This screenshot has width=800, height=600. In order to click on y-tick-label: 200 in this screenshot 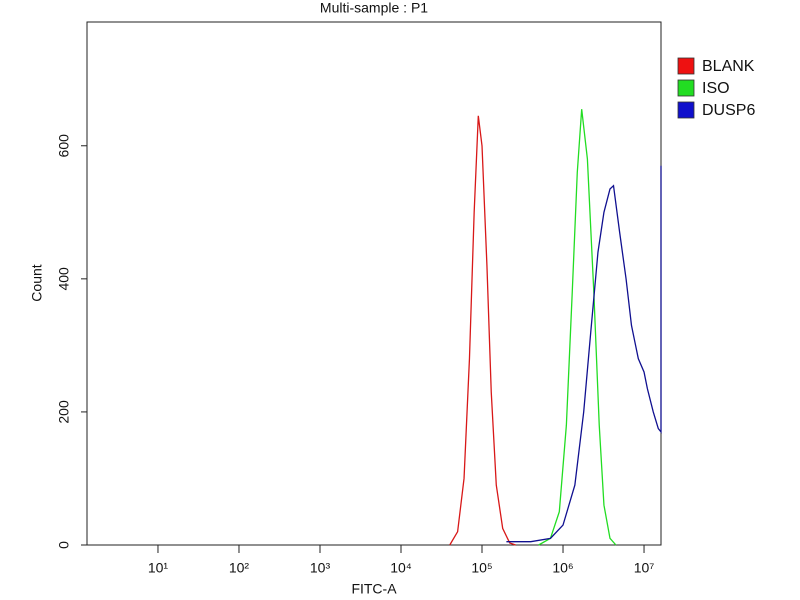, I will do `click(64, 412)`.